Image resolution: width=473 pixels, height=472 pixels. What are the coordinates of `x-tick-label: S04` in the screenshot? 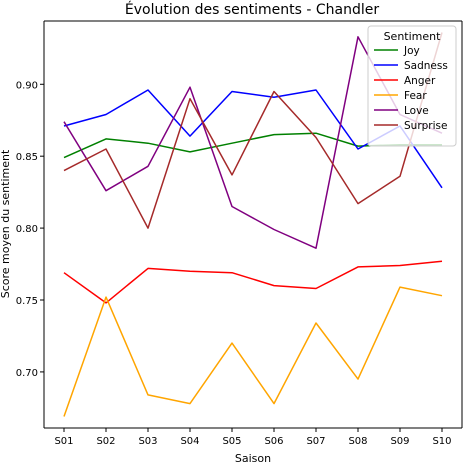 It's located at (189, 441).